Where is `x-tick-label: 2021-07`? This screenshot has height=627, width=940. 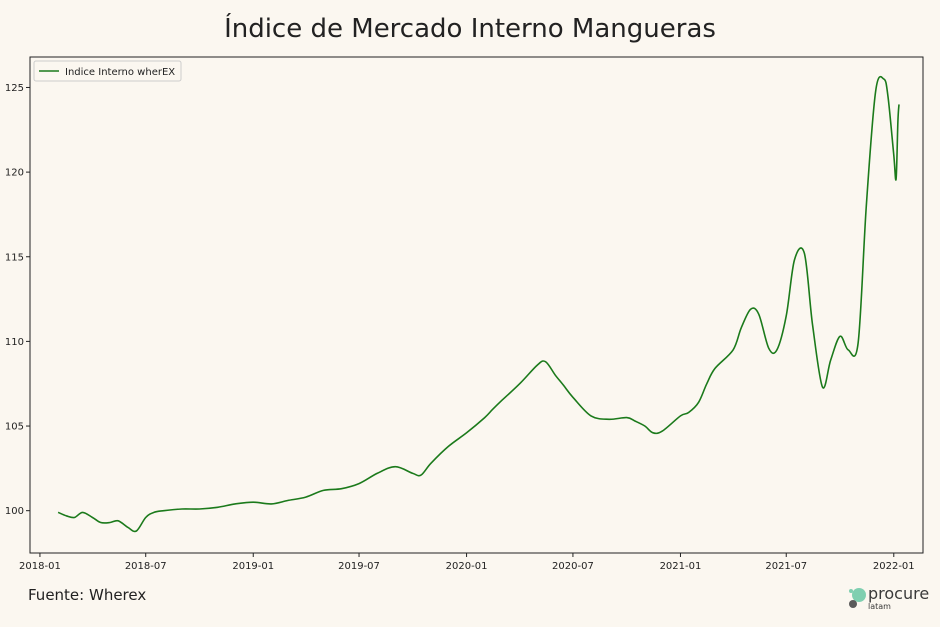 x-tick-label: 2021-07 is located at coordinates (786, 566).